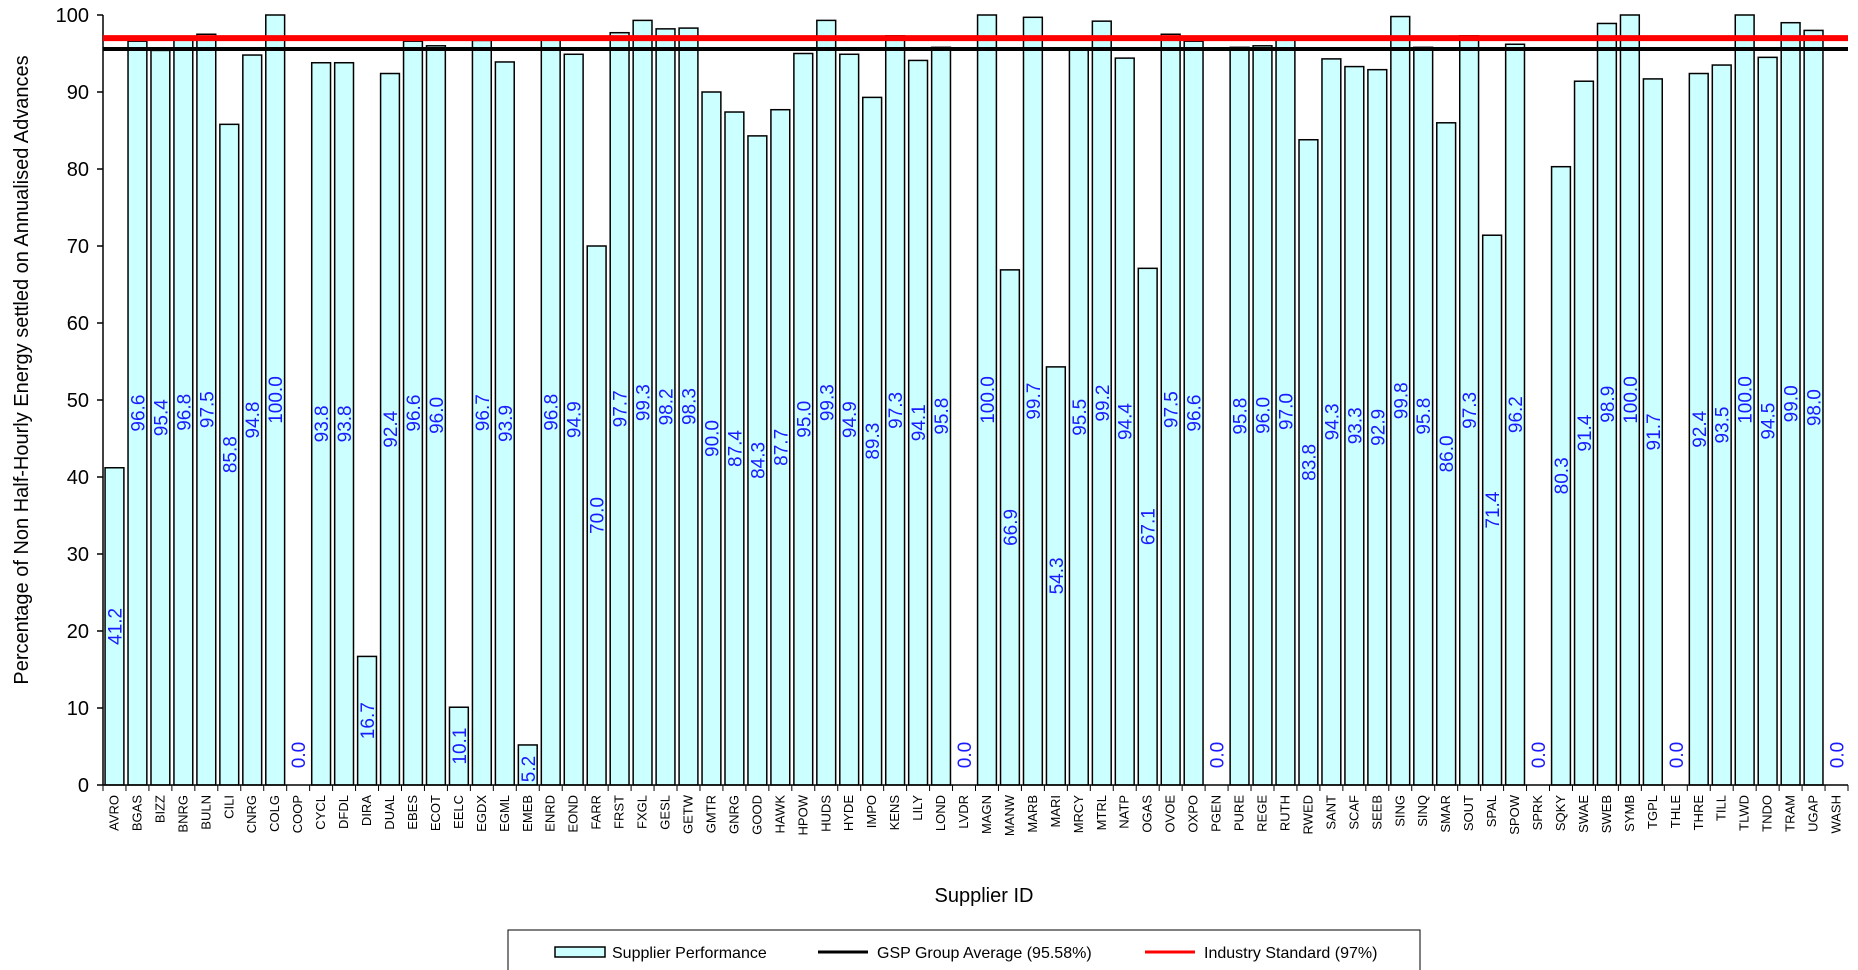 This screenshot has width=1858, height=970. What do you see at coordinates (115, 626) in the screenshot?
I see `value-label-avro: 41.2` at bounding box center [115, 626].